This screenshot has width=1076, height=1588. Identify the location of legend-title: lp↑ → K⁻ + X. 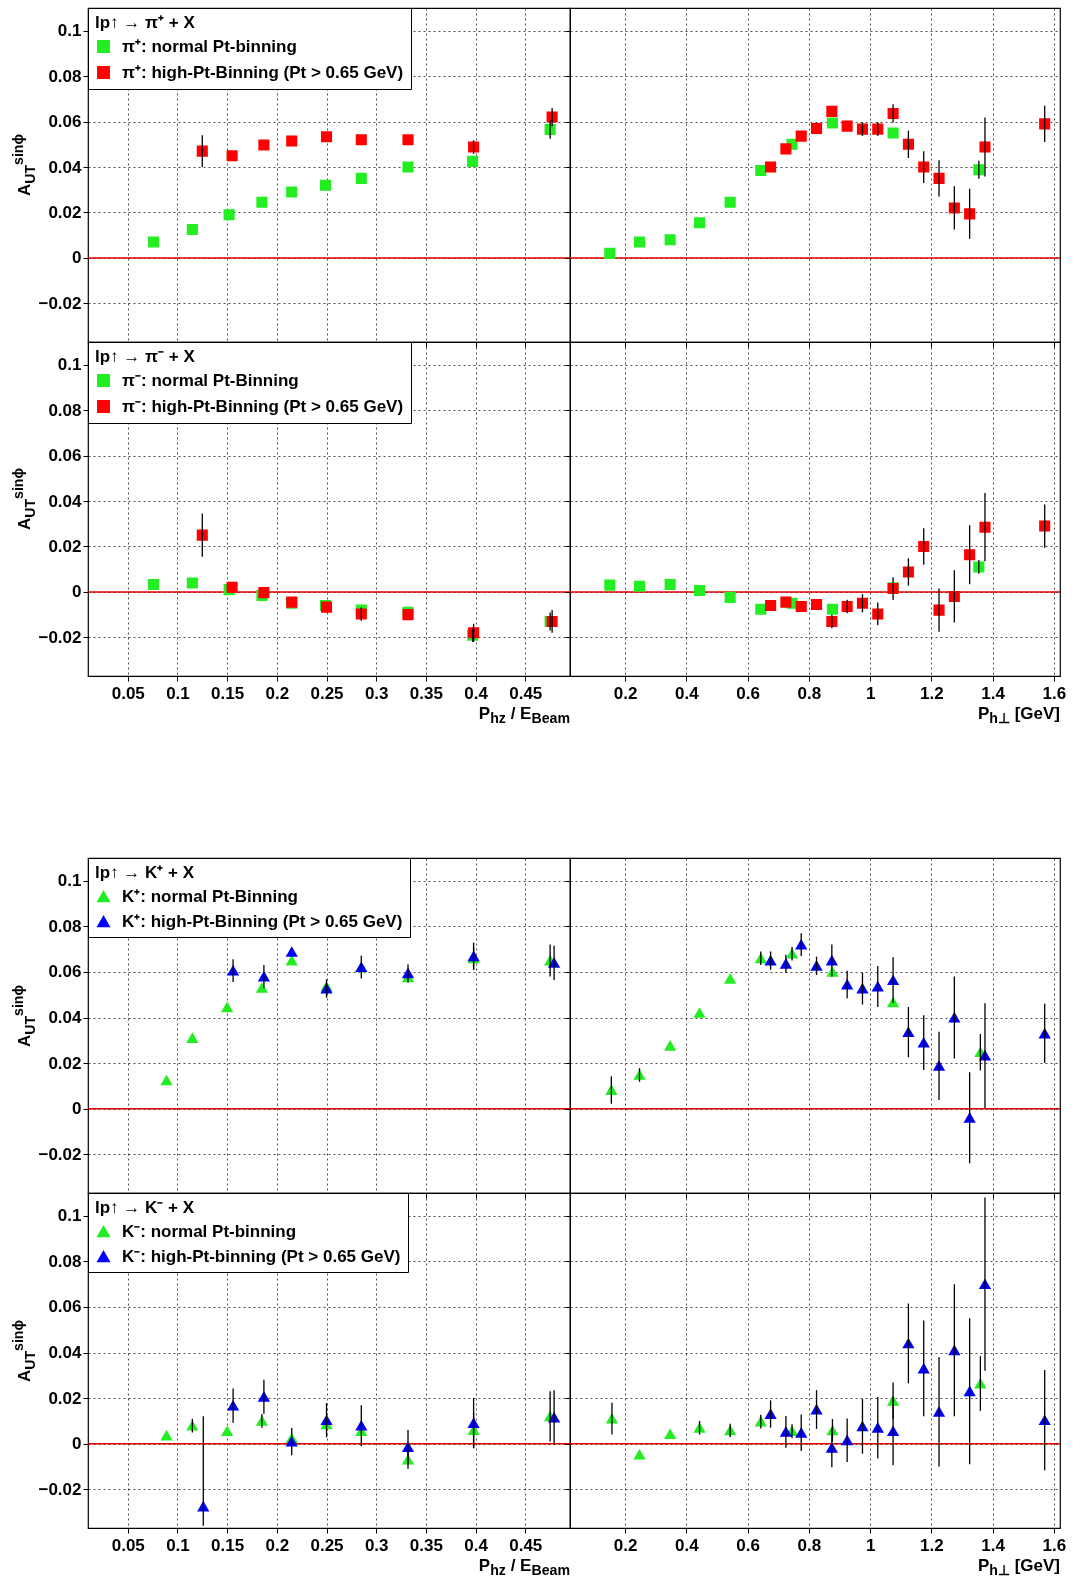
(145, 1207).